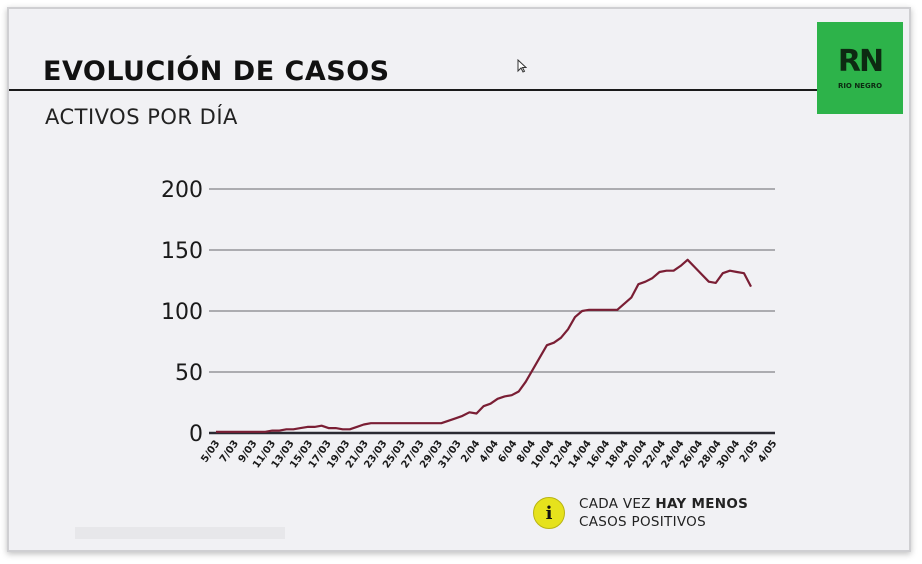 Image resolution: width=922 pixels, height=564 pixels. What do you see at coordinates (642, 522) in the screenshot?
I see `note-line2: CASOS POSITIVOS` at bounding box center [642, 522].